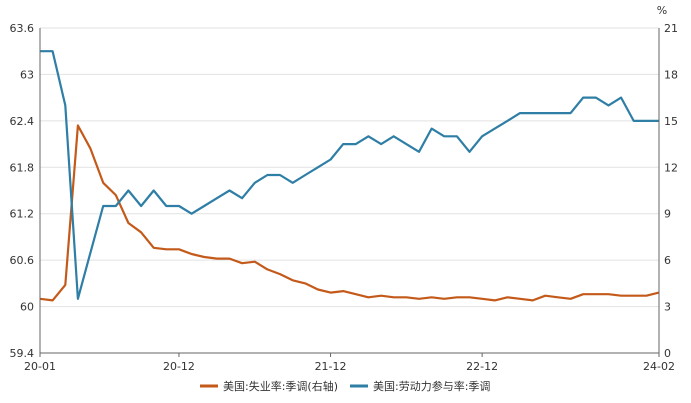 Image resolution: width=691 pixels, height=403 pixels. I want to click on left-tick-label: 63, so click(27, 74).